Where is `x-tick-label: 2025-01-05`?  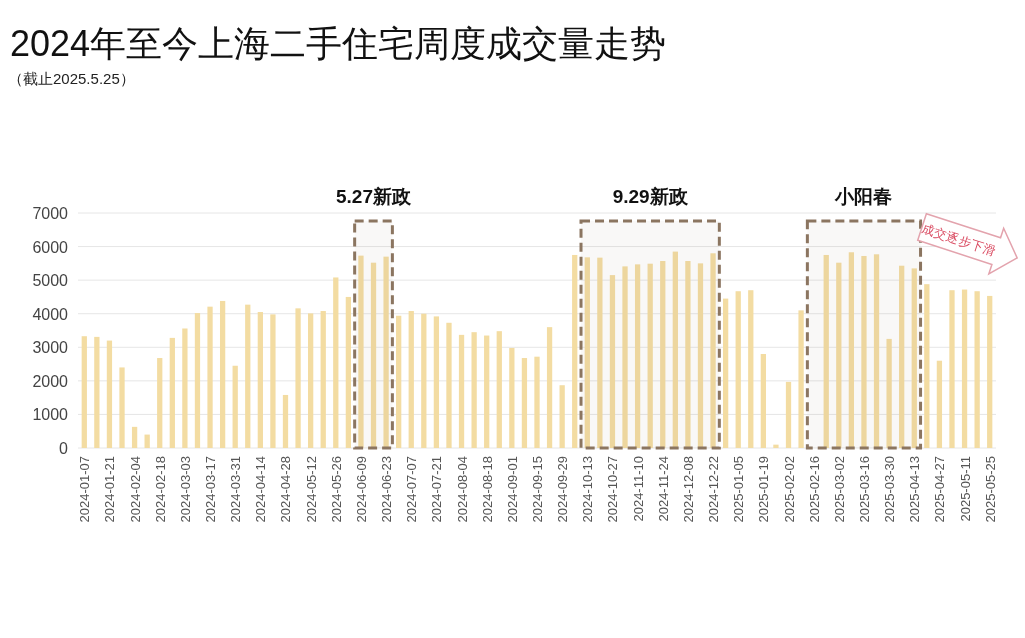 x-tick-label: 2025-01-05 is located at coordinates (739, 489).